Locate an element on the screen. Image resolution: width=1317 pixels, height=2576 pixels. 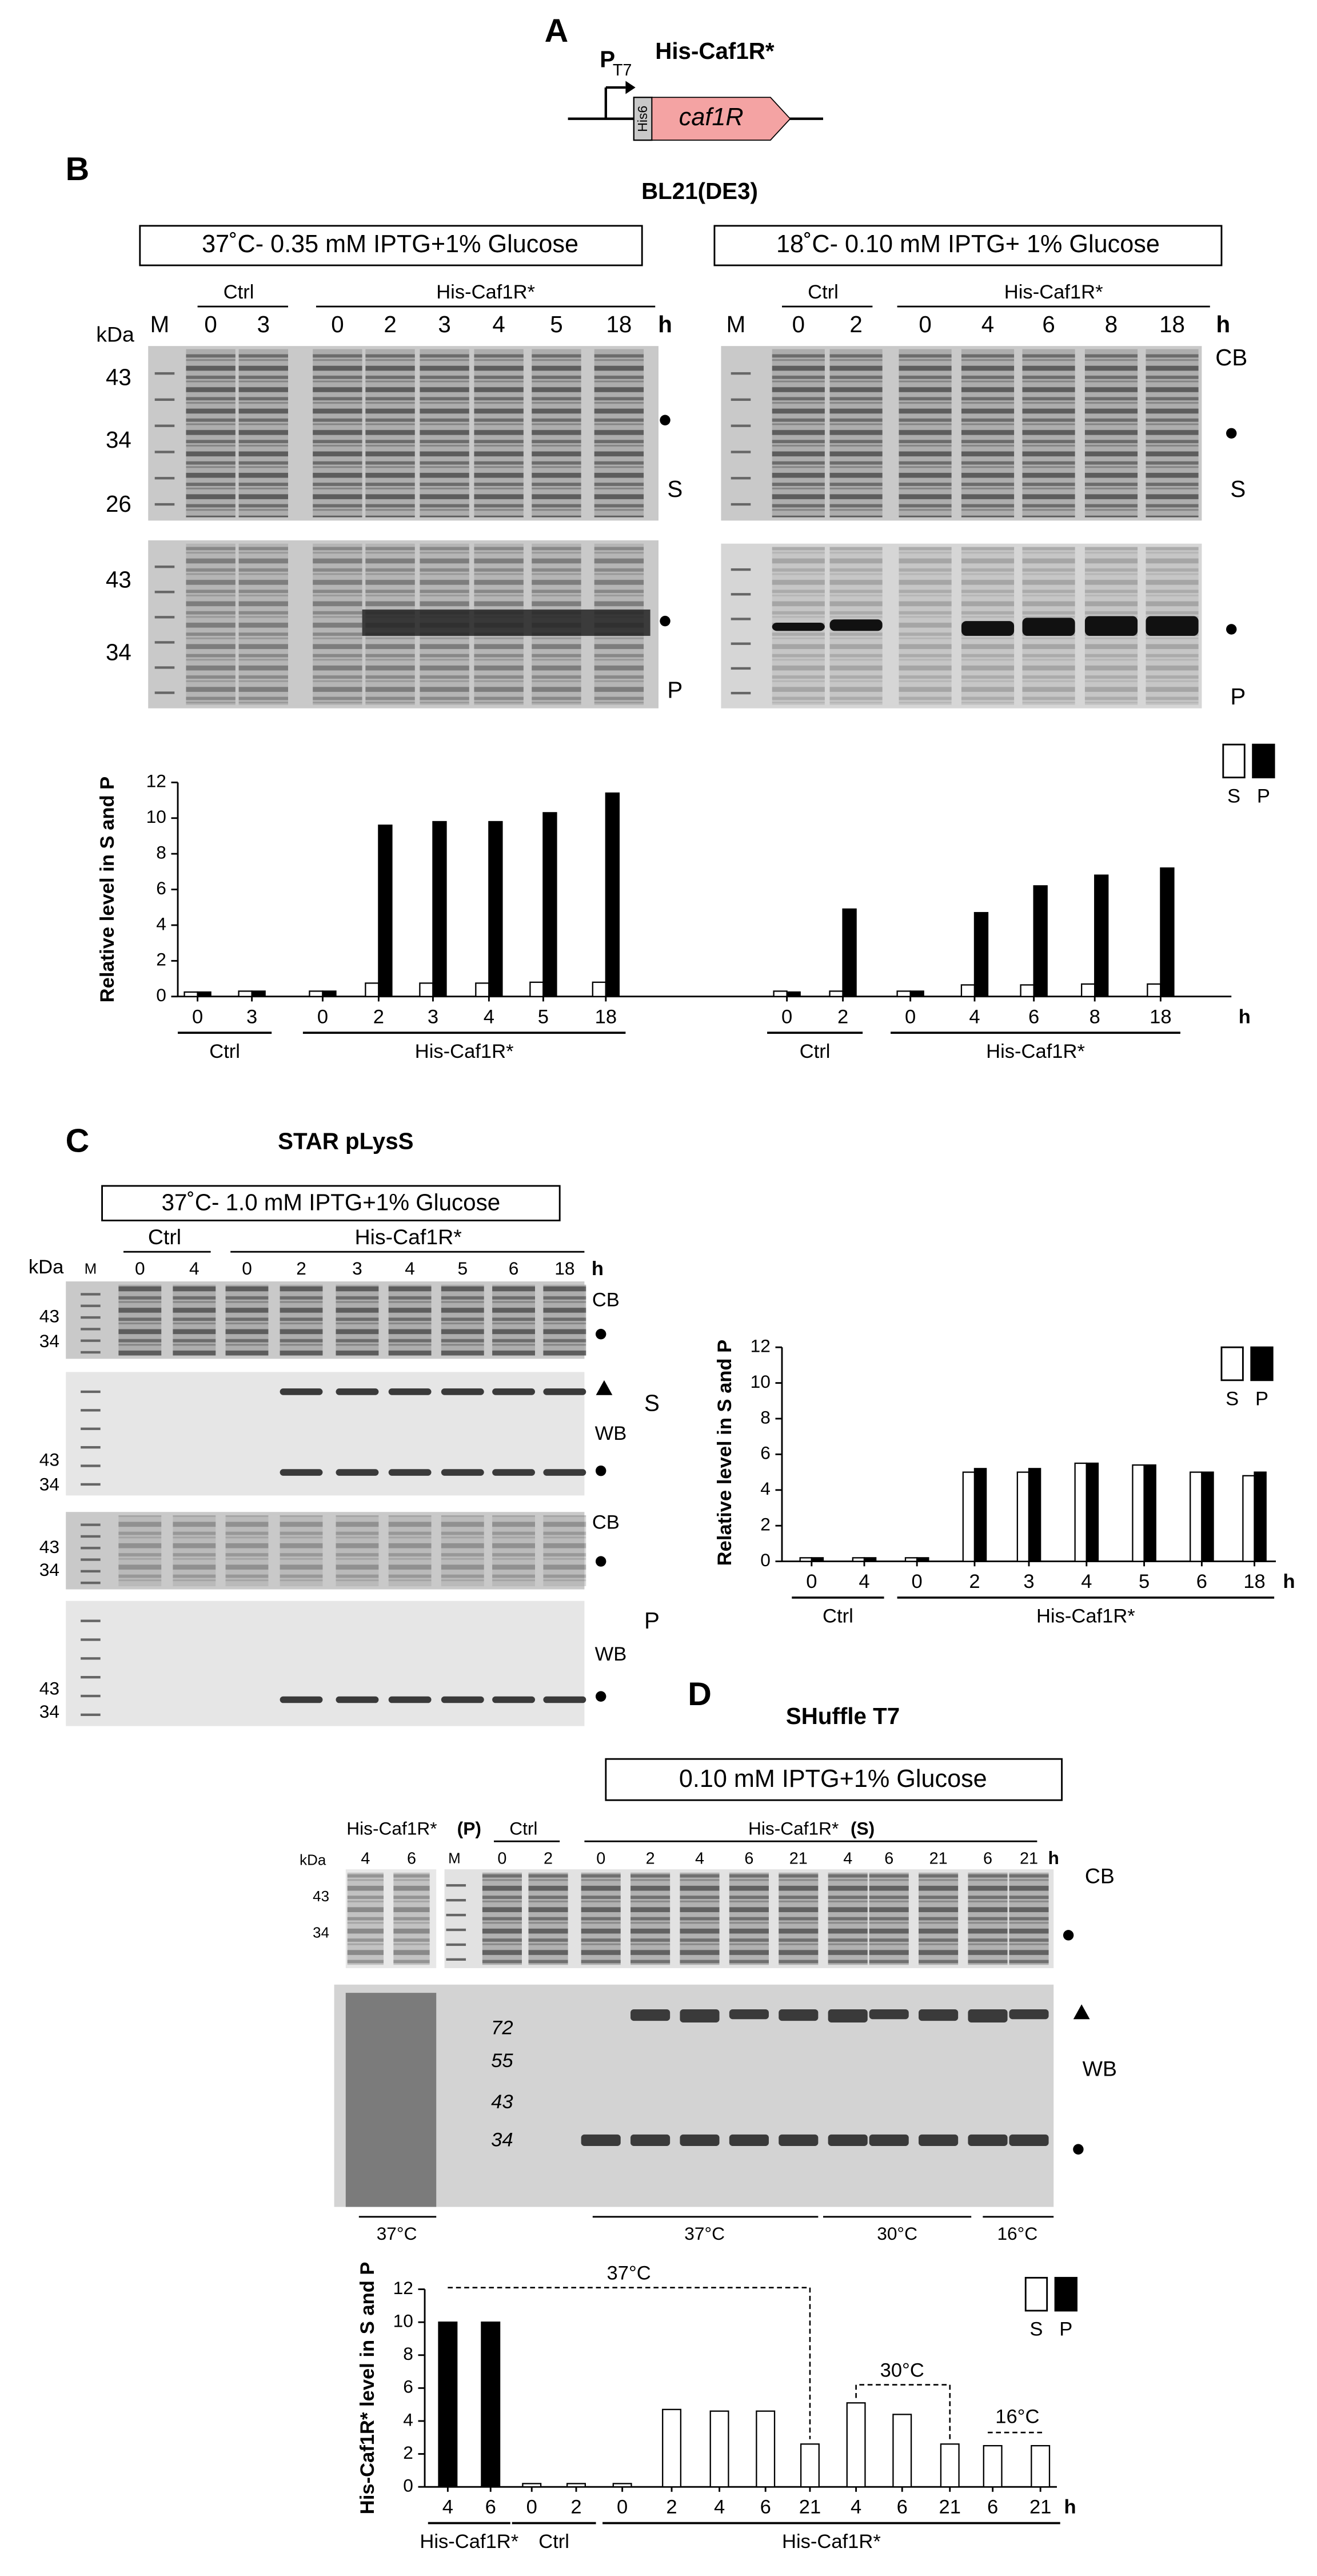
condition-box is located at coordinates (391, 245).